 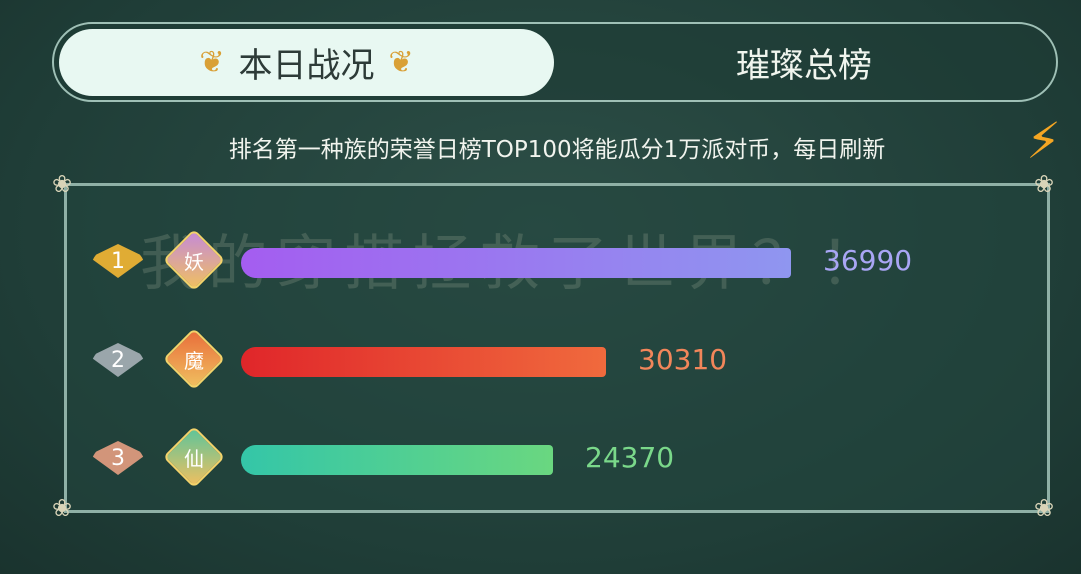 What do you see at coordinates (868, 260) in the screenshot?
I see `score-value: 36990` at bounding box center [868, 260].